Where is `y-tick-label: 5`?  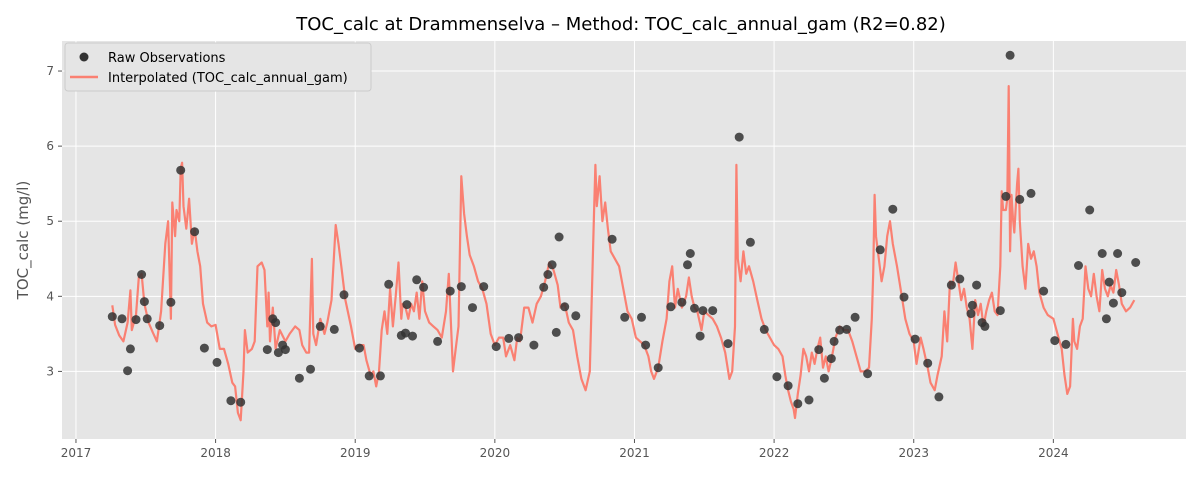
y-tick-label: 5 is located at coordinates (50, 221).